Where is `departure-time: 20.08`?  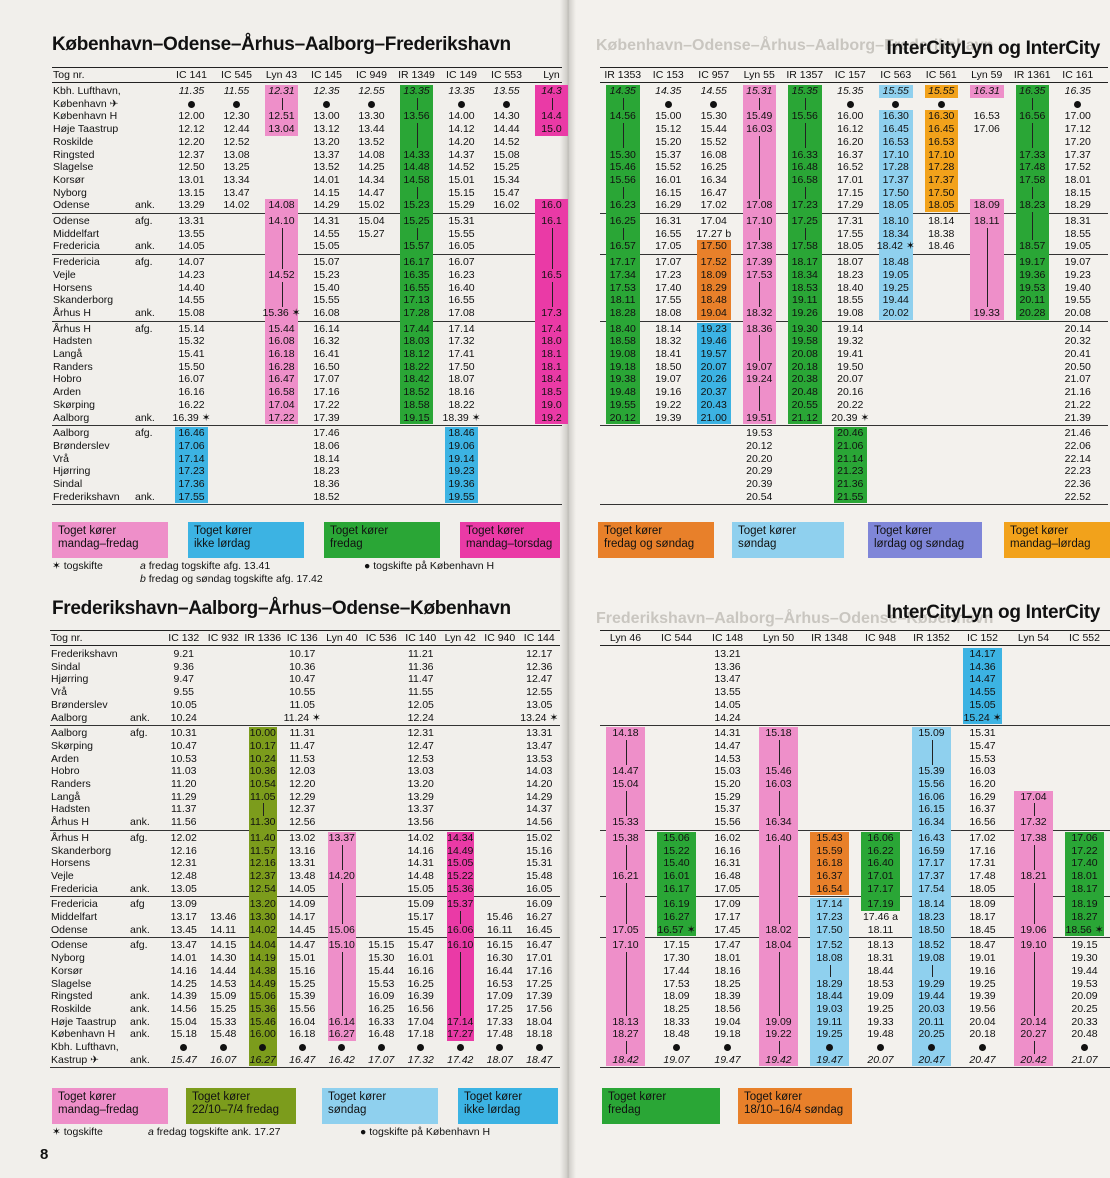
departure-time: 20.08 is located at coordinates (804, 354).